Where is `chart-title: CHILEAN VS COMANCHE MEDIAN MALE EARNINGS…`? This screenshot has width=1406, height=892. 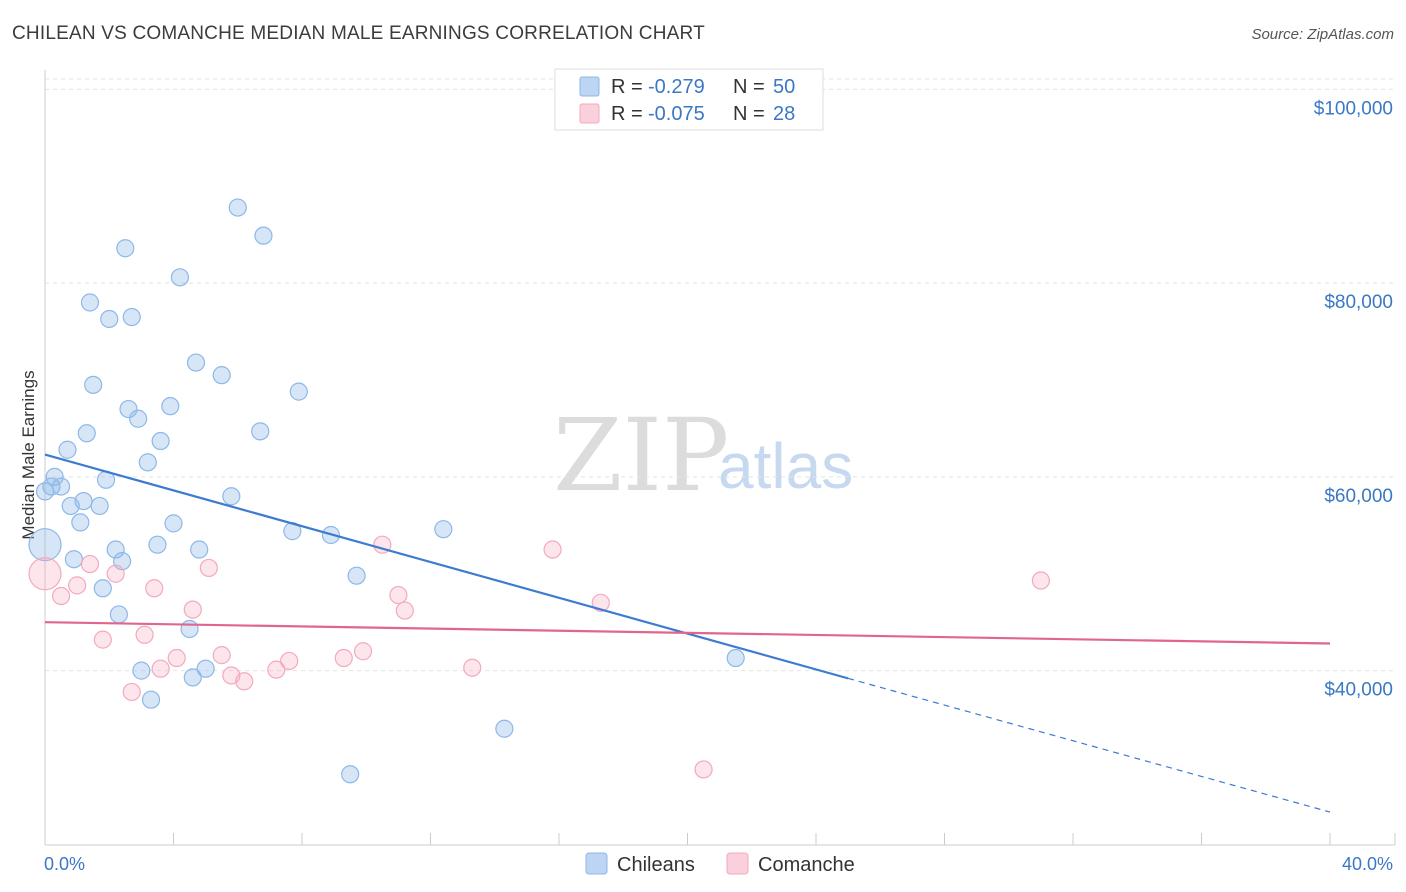 chart-title: CHILEAN VS COMANCHE MEDIAN MALE EARNINGS… is located at coordinates (358, 33).